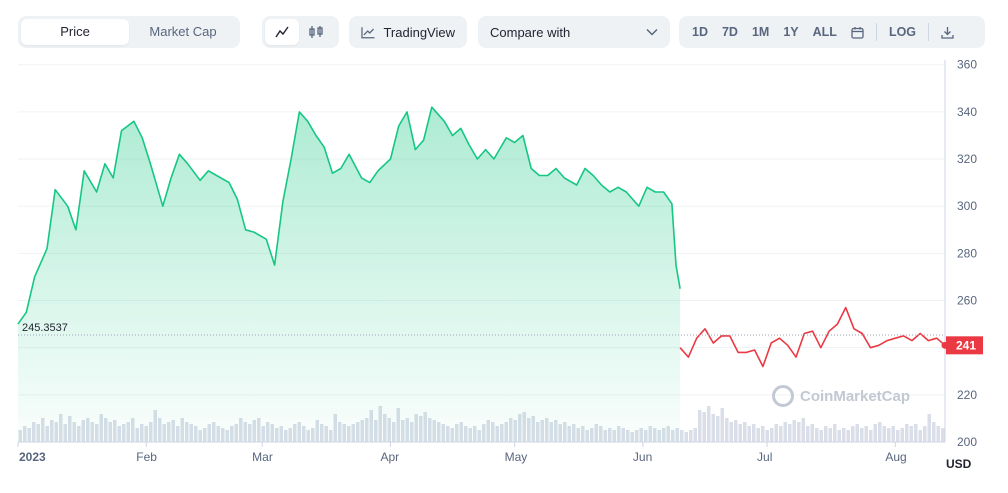  What do you see at coordinates (316, 32) in the screenshot?
I see `candlestick-icon` at bounding box center [316, 32].